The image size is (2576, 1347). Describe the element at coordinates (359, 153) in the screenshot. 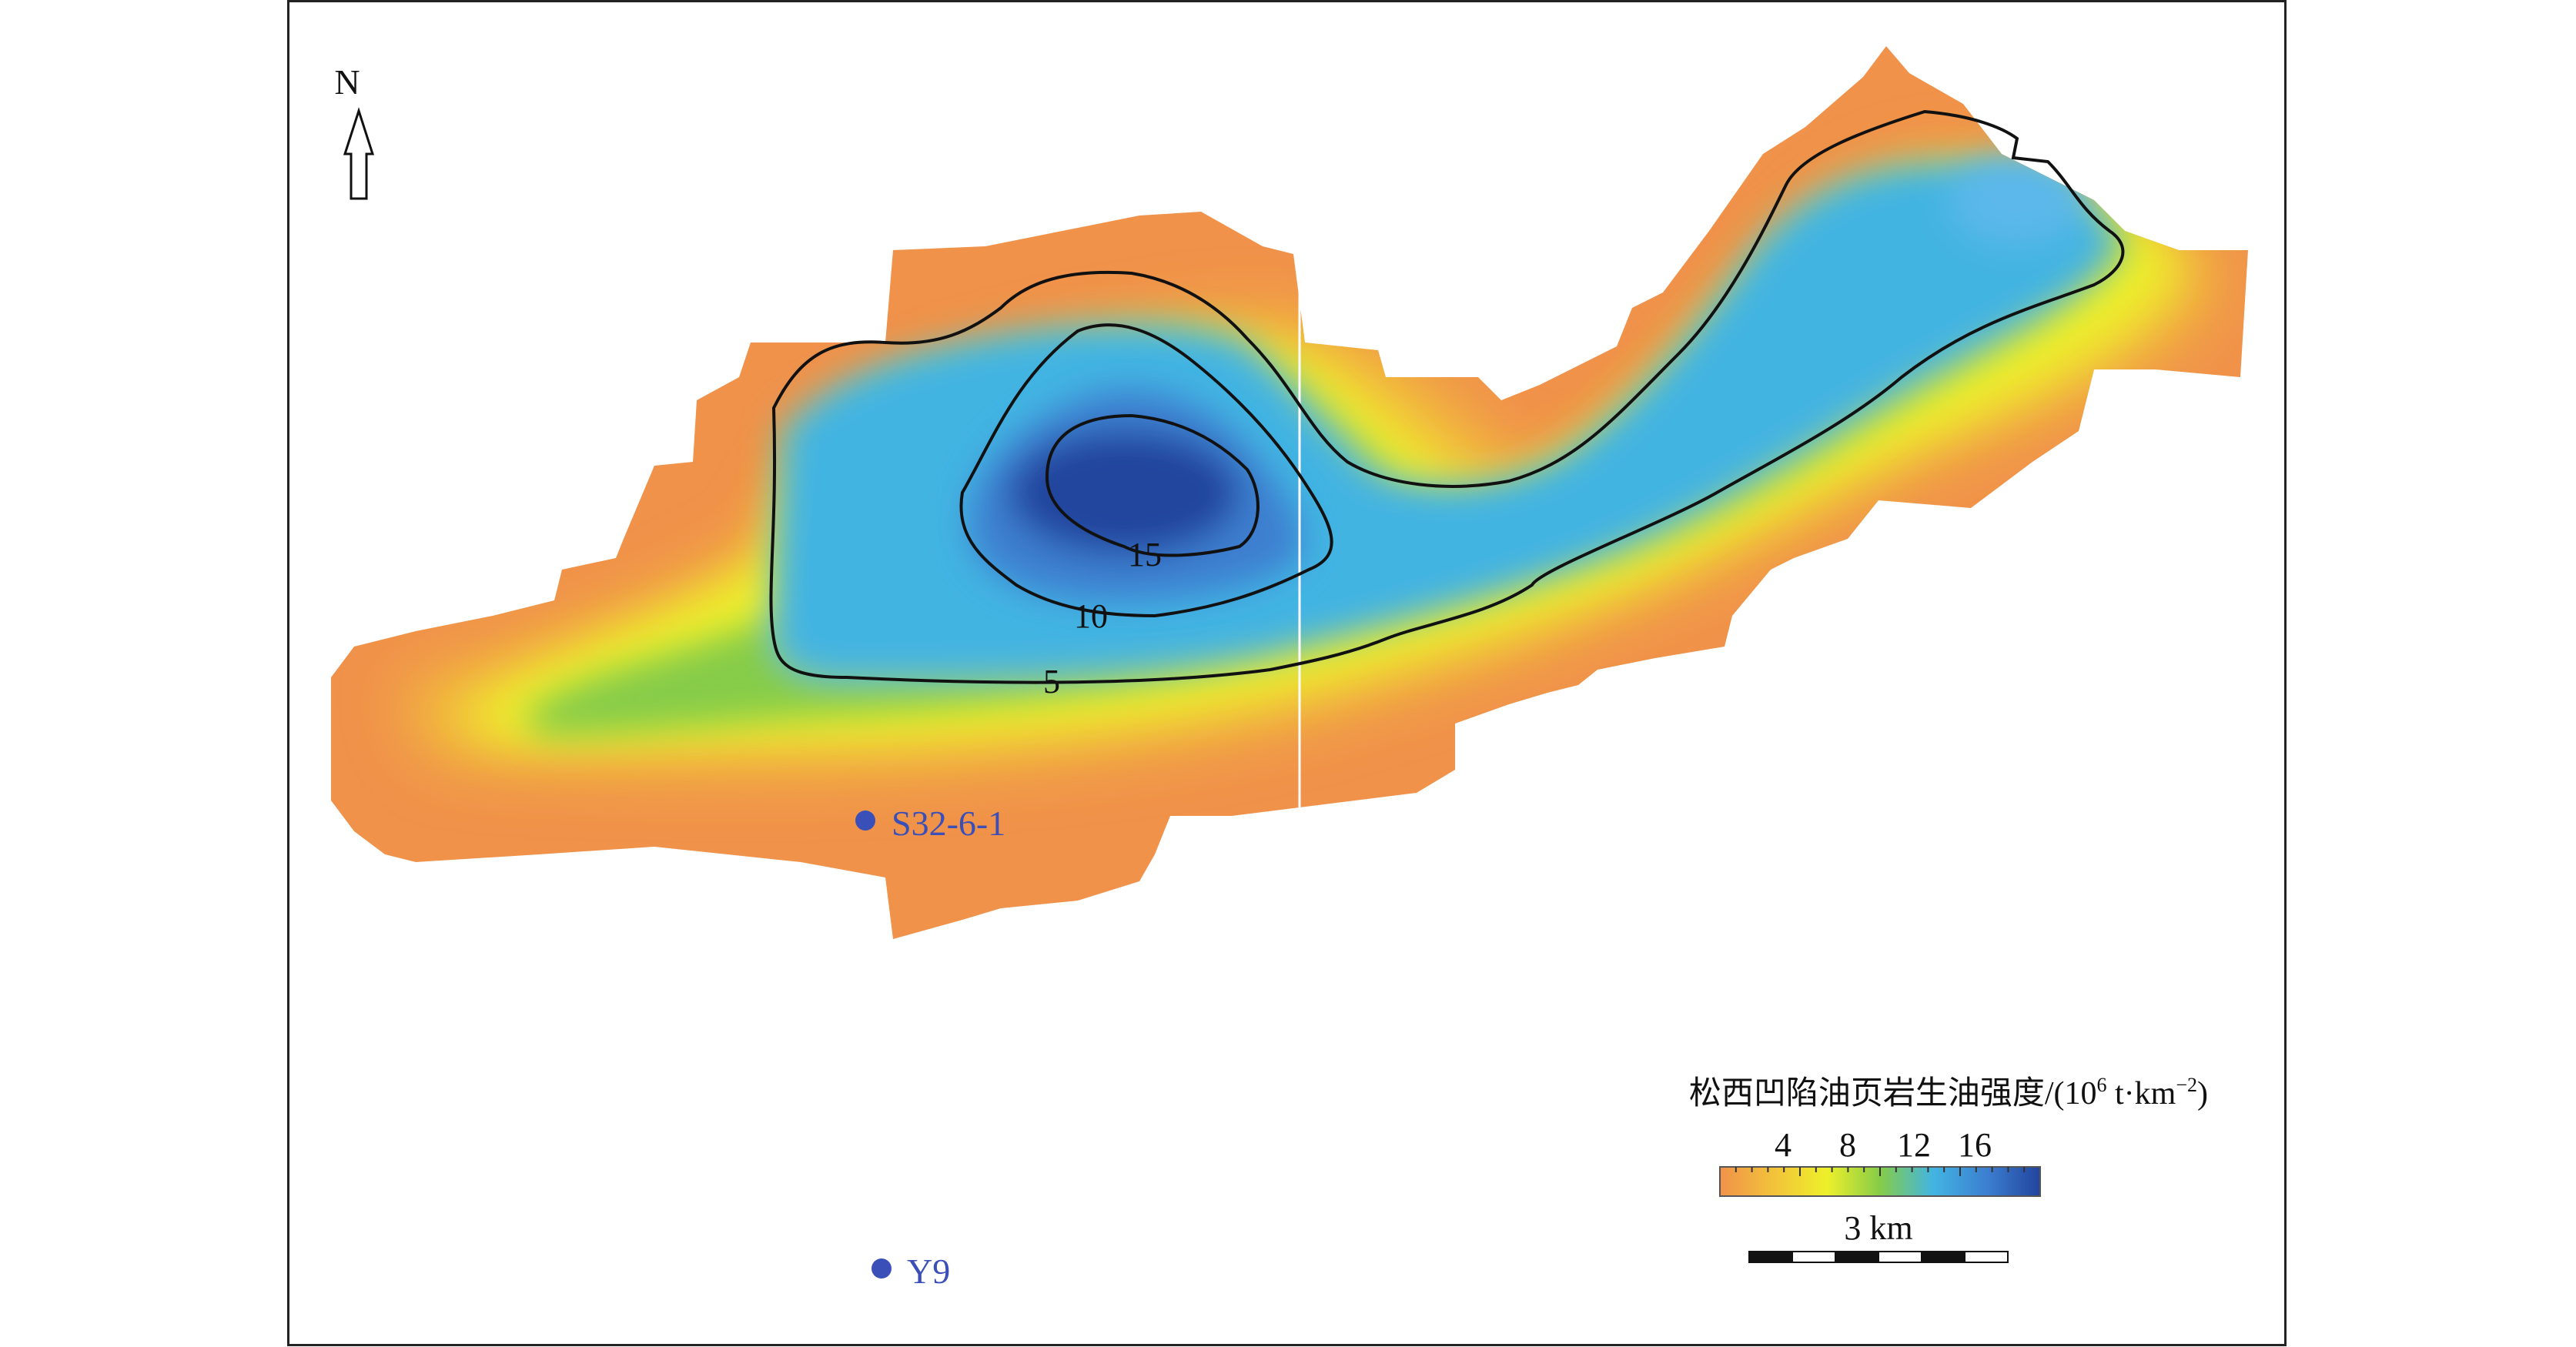

I see `north-arrow-icon` at that location.